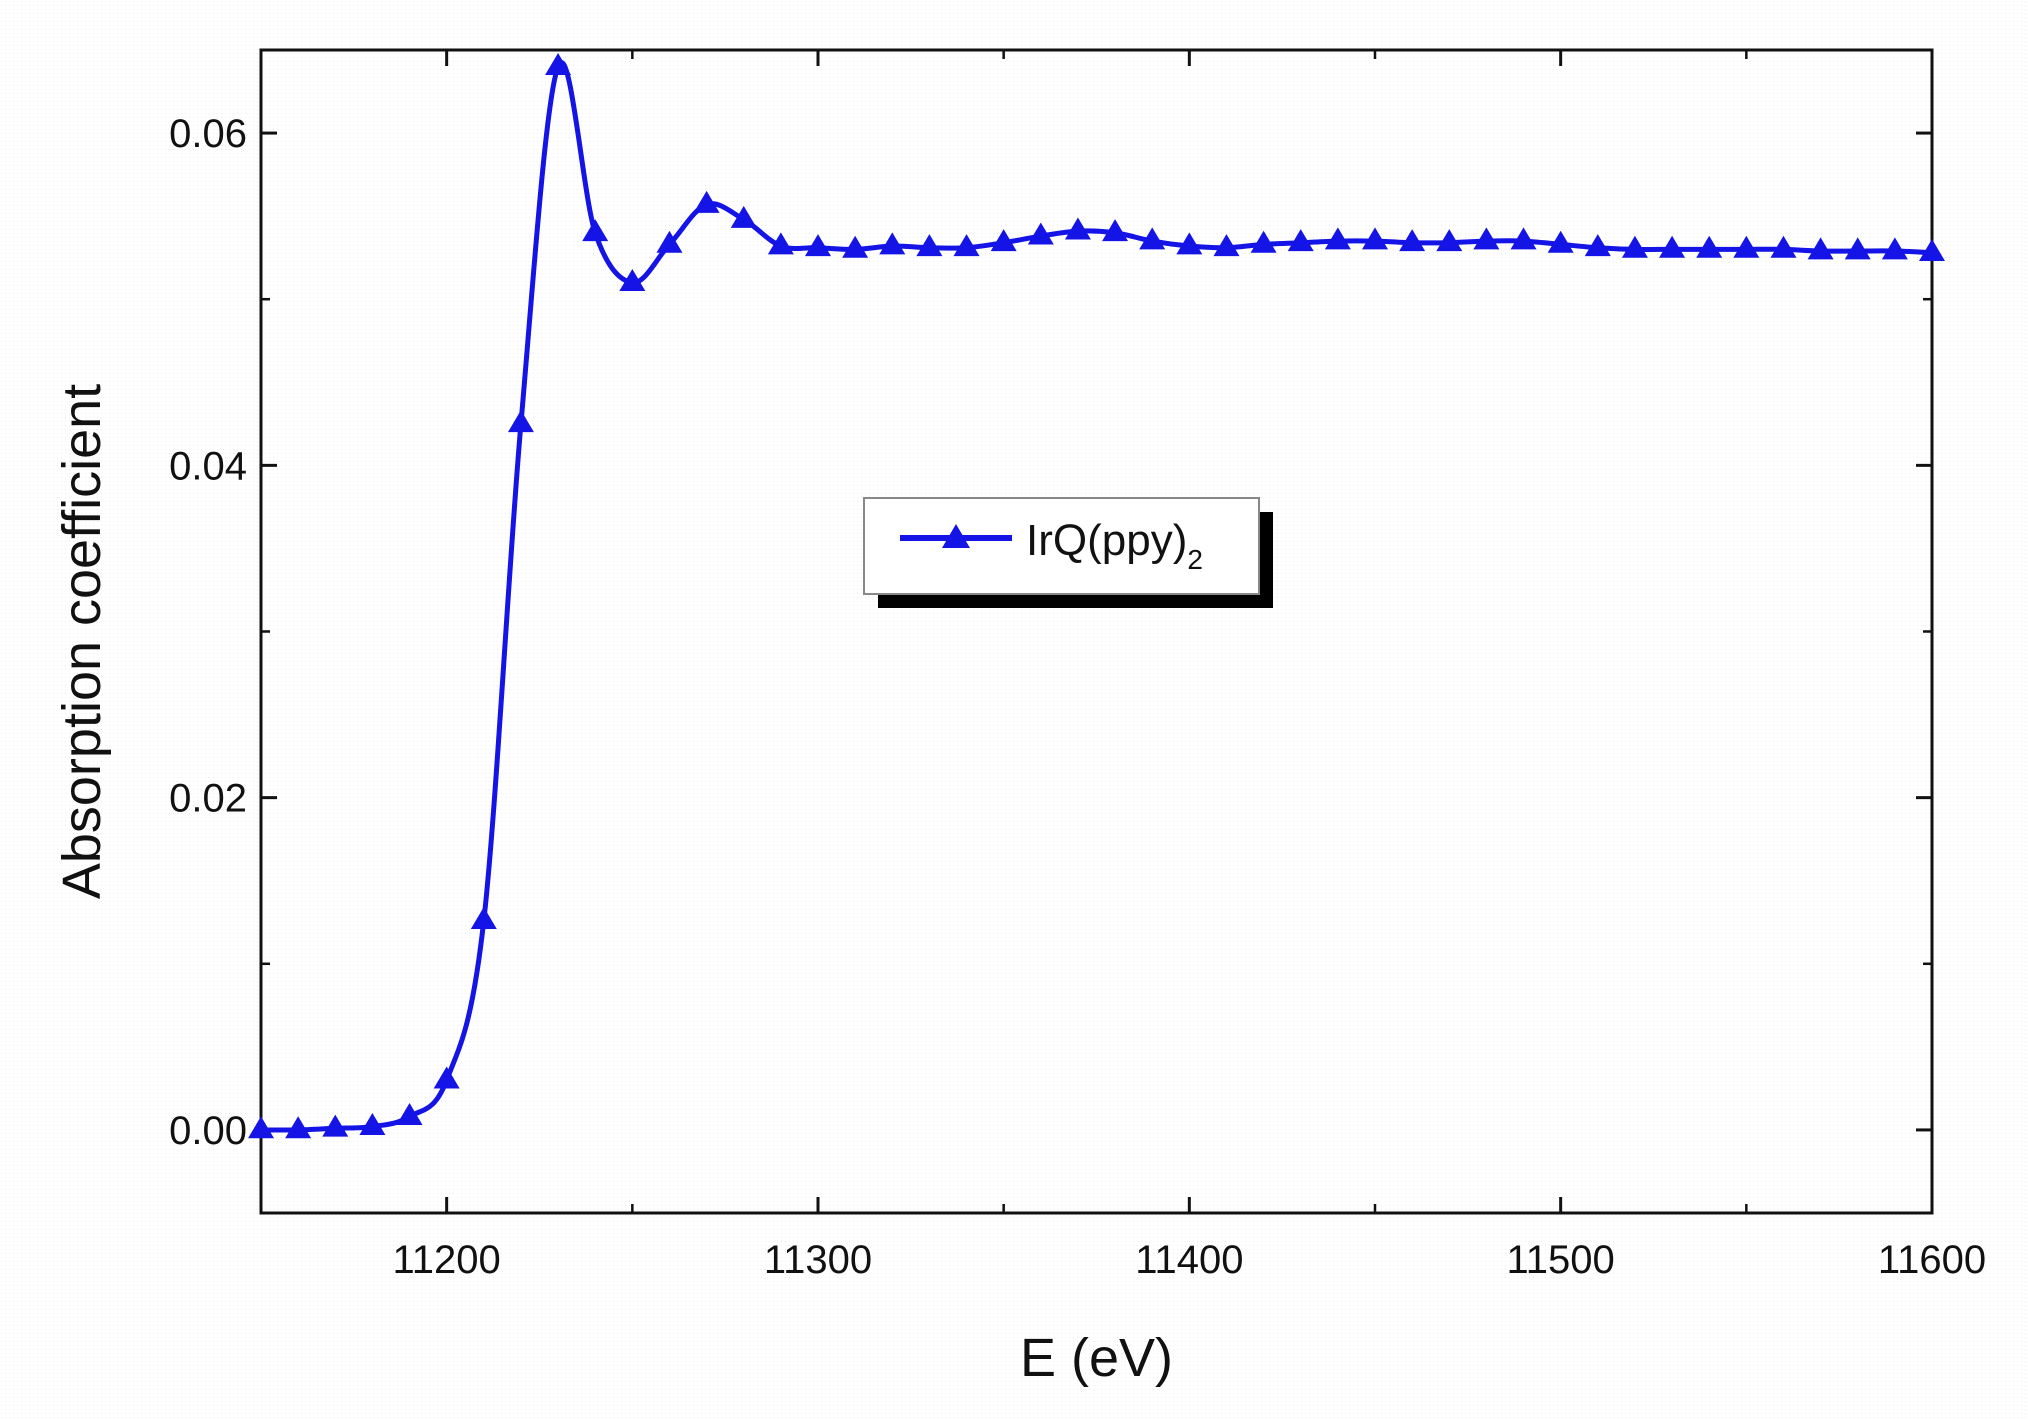  I want to click on legend-box, so click(1061, 546).